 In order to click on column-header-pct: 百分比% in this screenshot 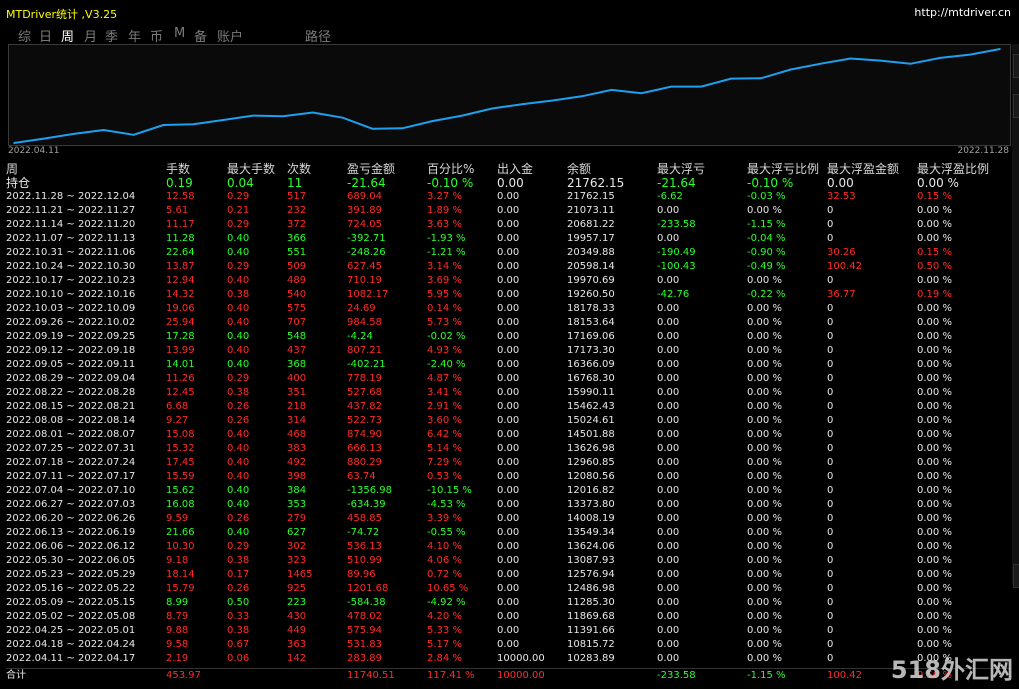, I will do `click(451, 169)`.